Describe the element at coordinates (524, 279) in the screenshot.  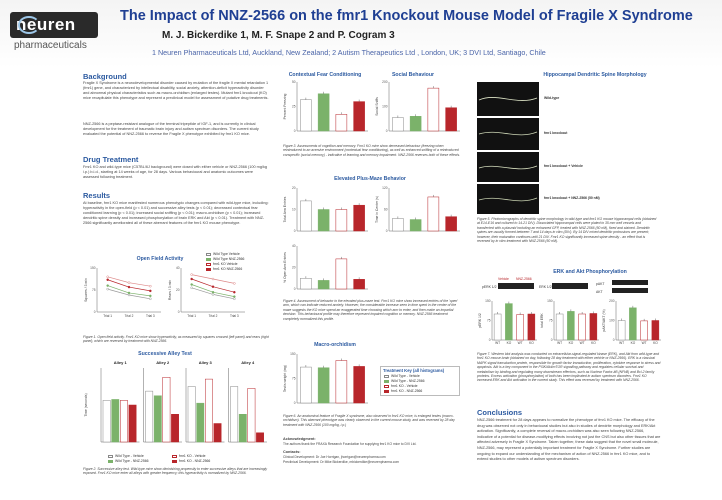
I see `blot-head: NNZ-2566` at that location.